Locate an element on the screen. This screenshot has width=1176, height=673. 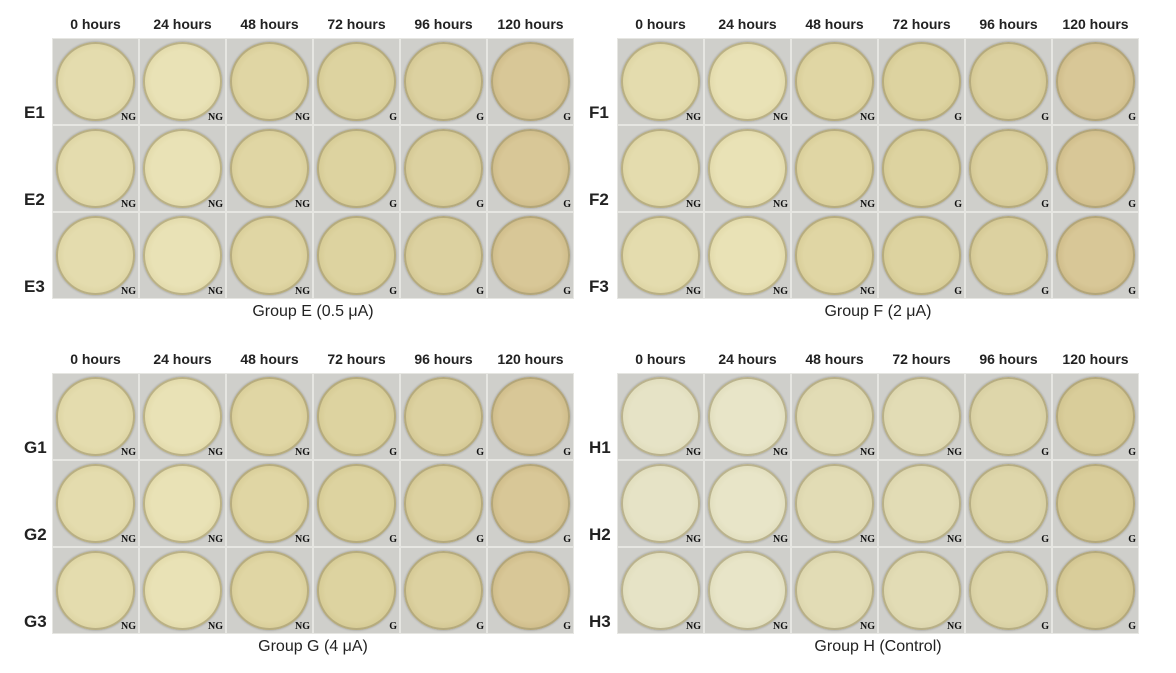
row-label: F3 is located at coordinates (599, 286).